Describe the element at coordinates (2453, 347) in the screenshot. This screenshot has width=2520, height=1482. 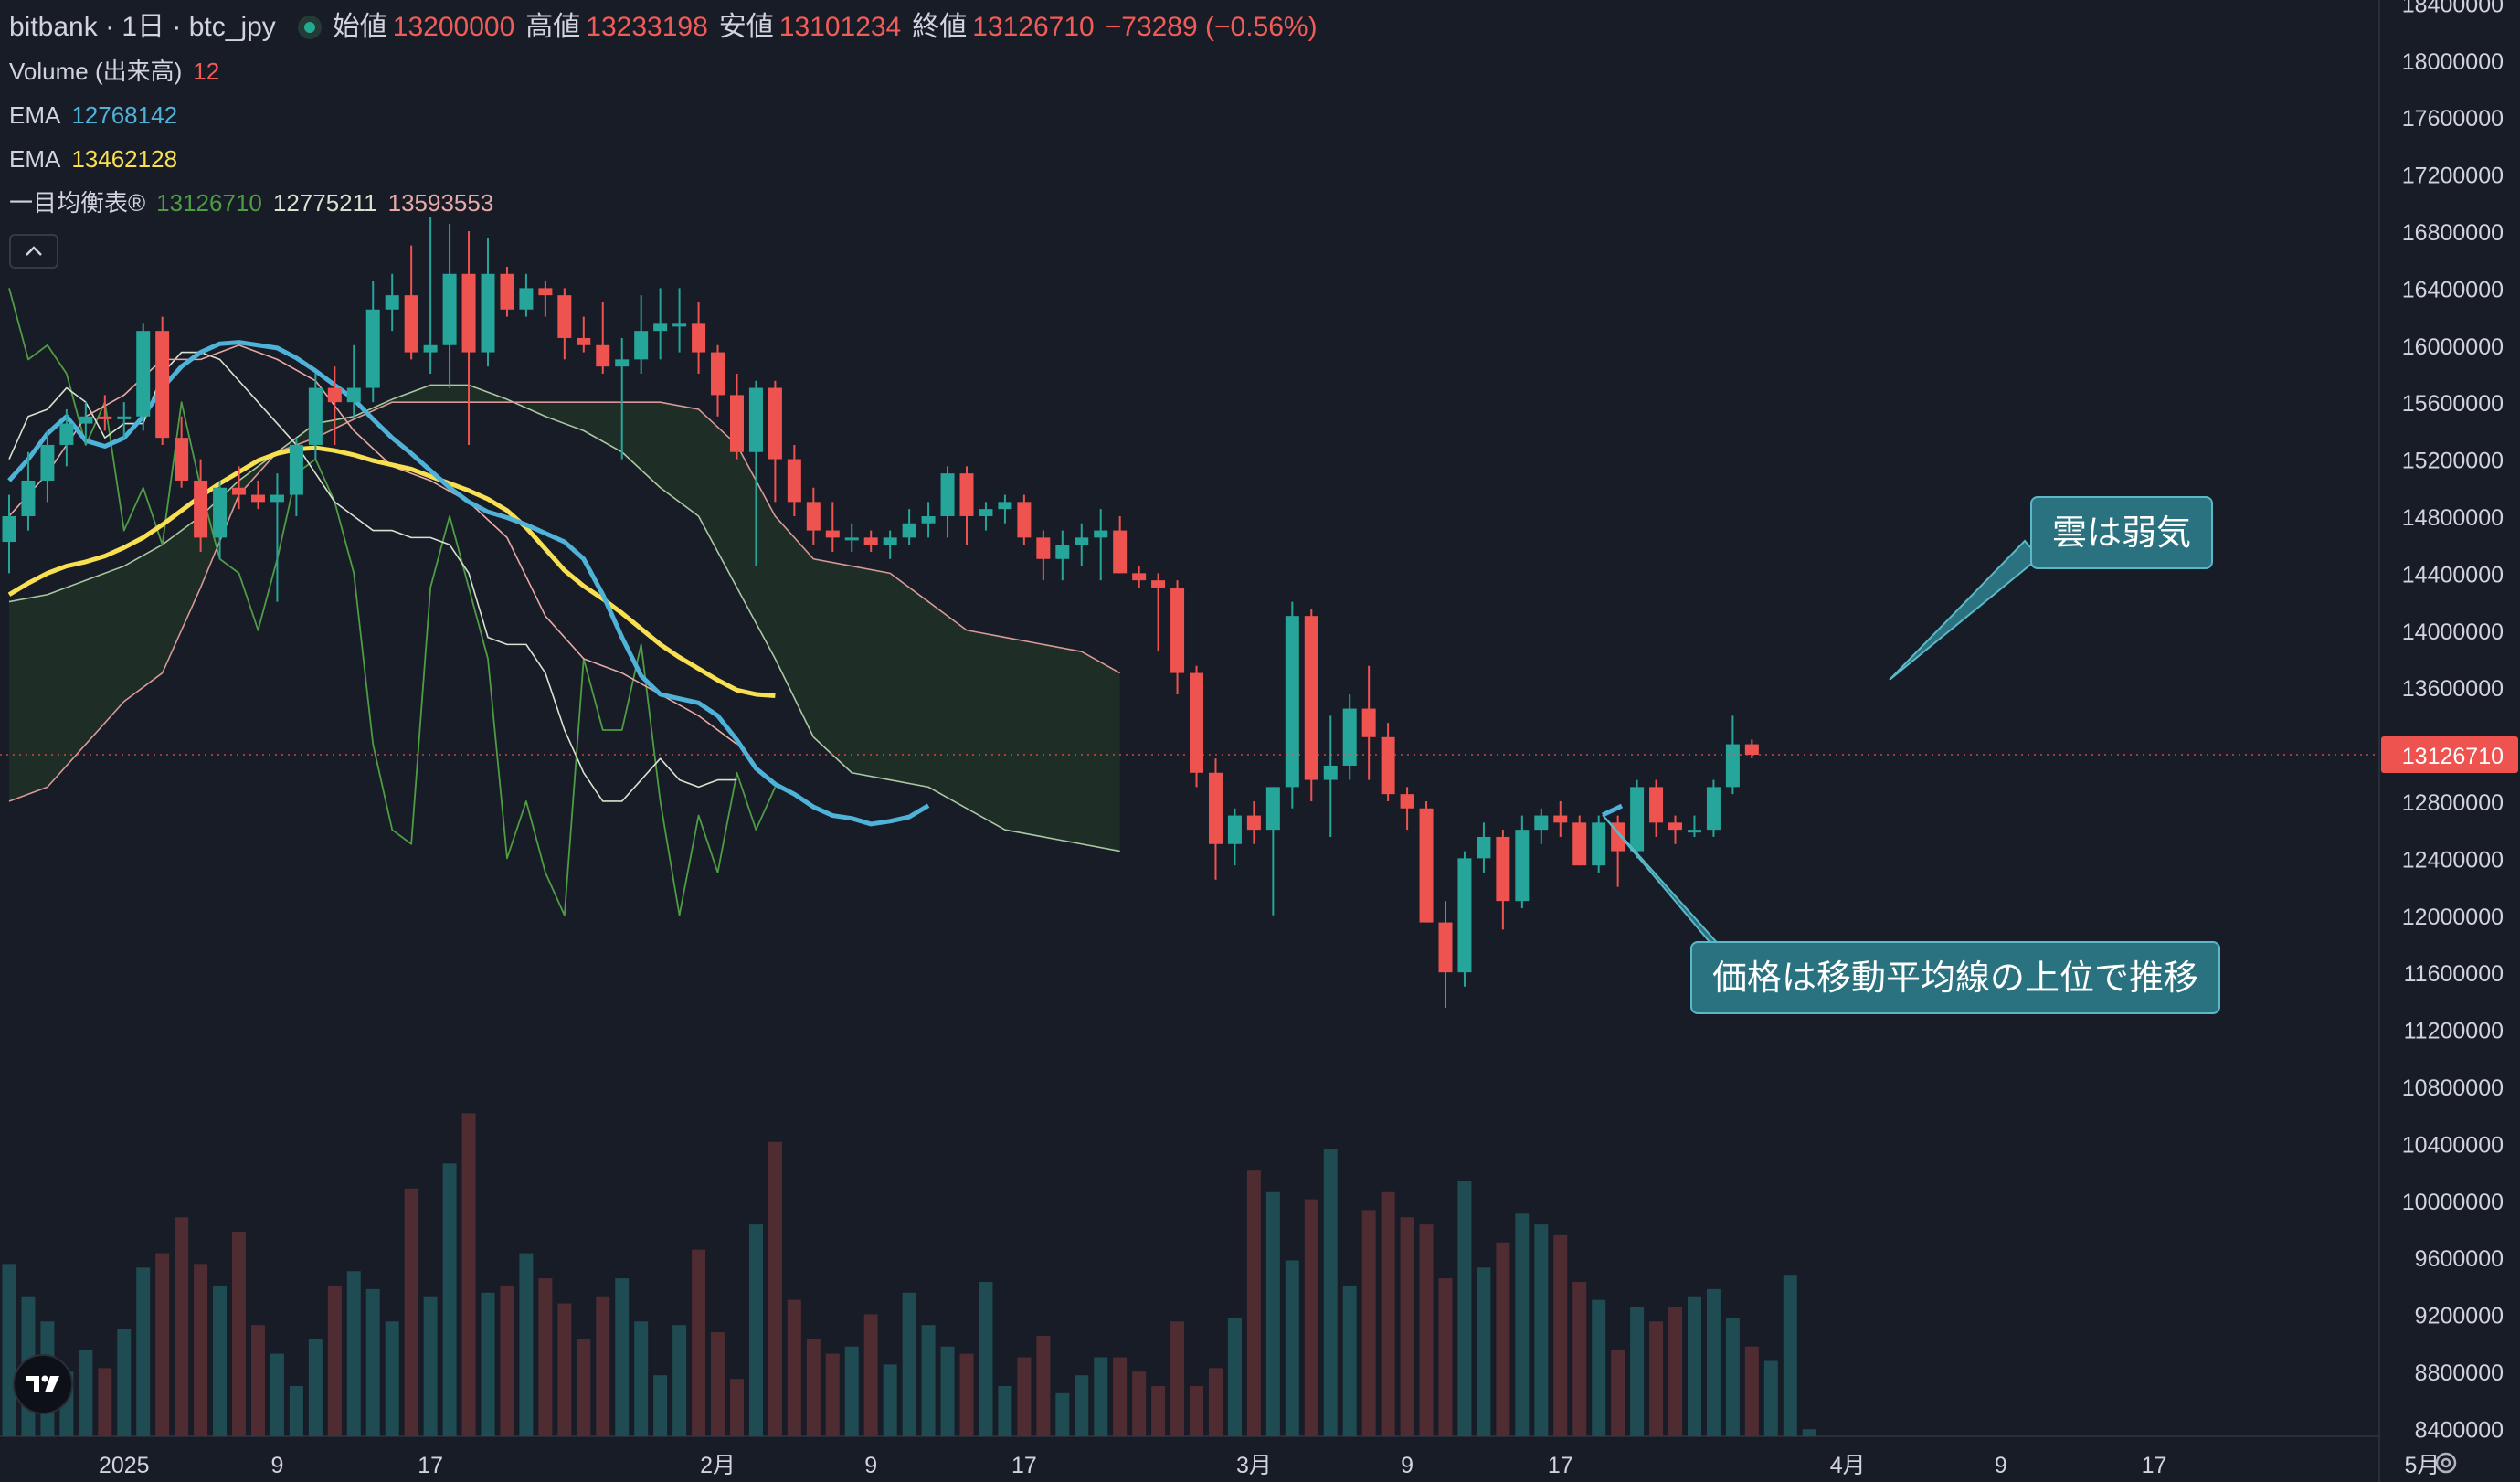
I see `price-tick-label: 16000000` at that location.